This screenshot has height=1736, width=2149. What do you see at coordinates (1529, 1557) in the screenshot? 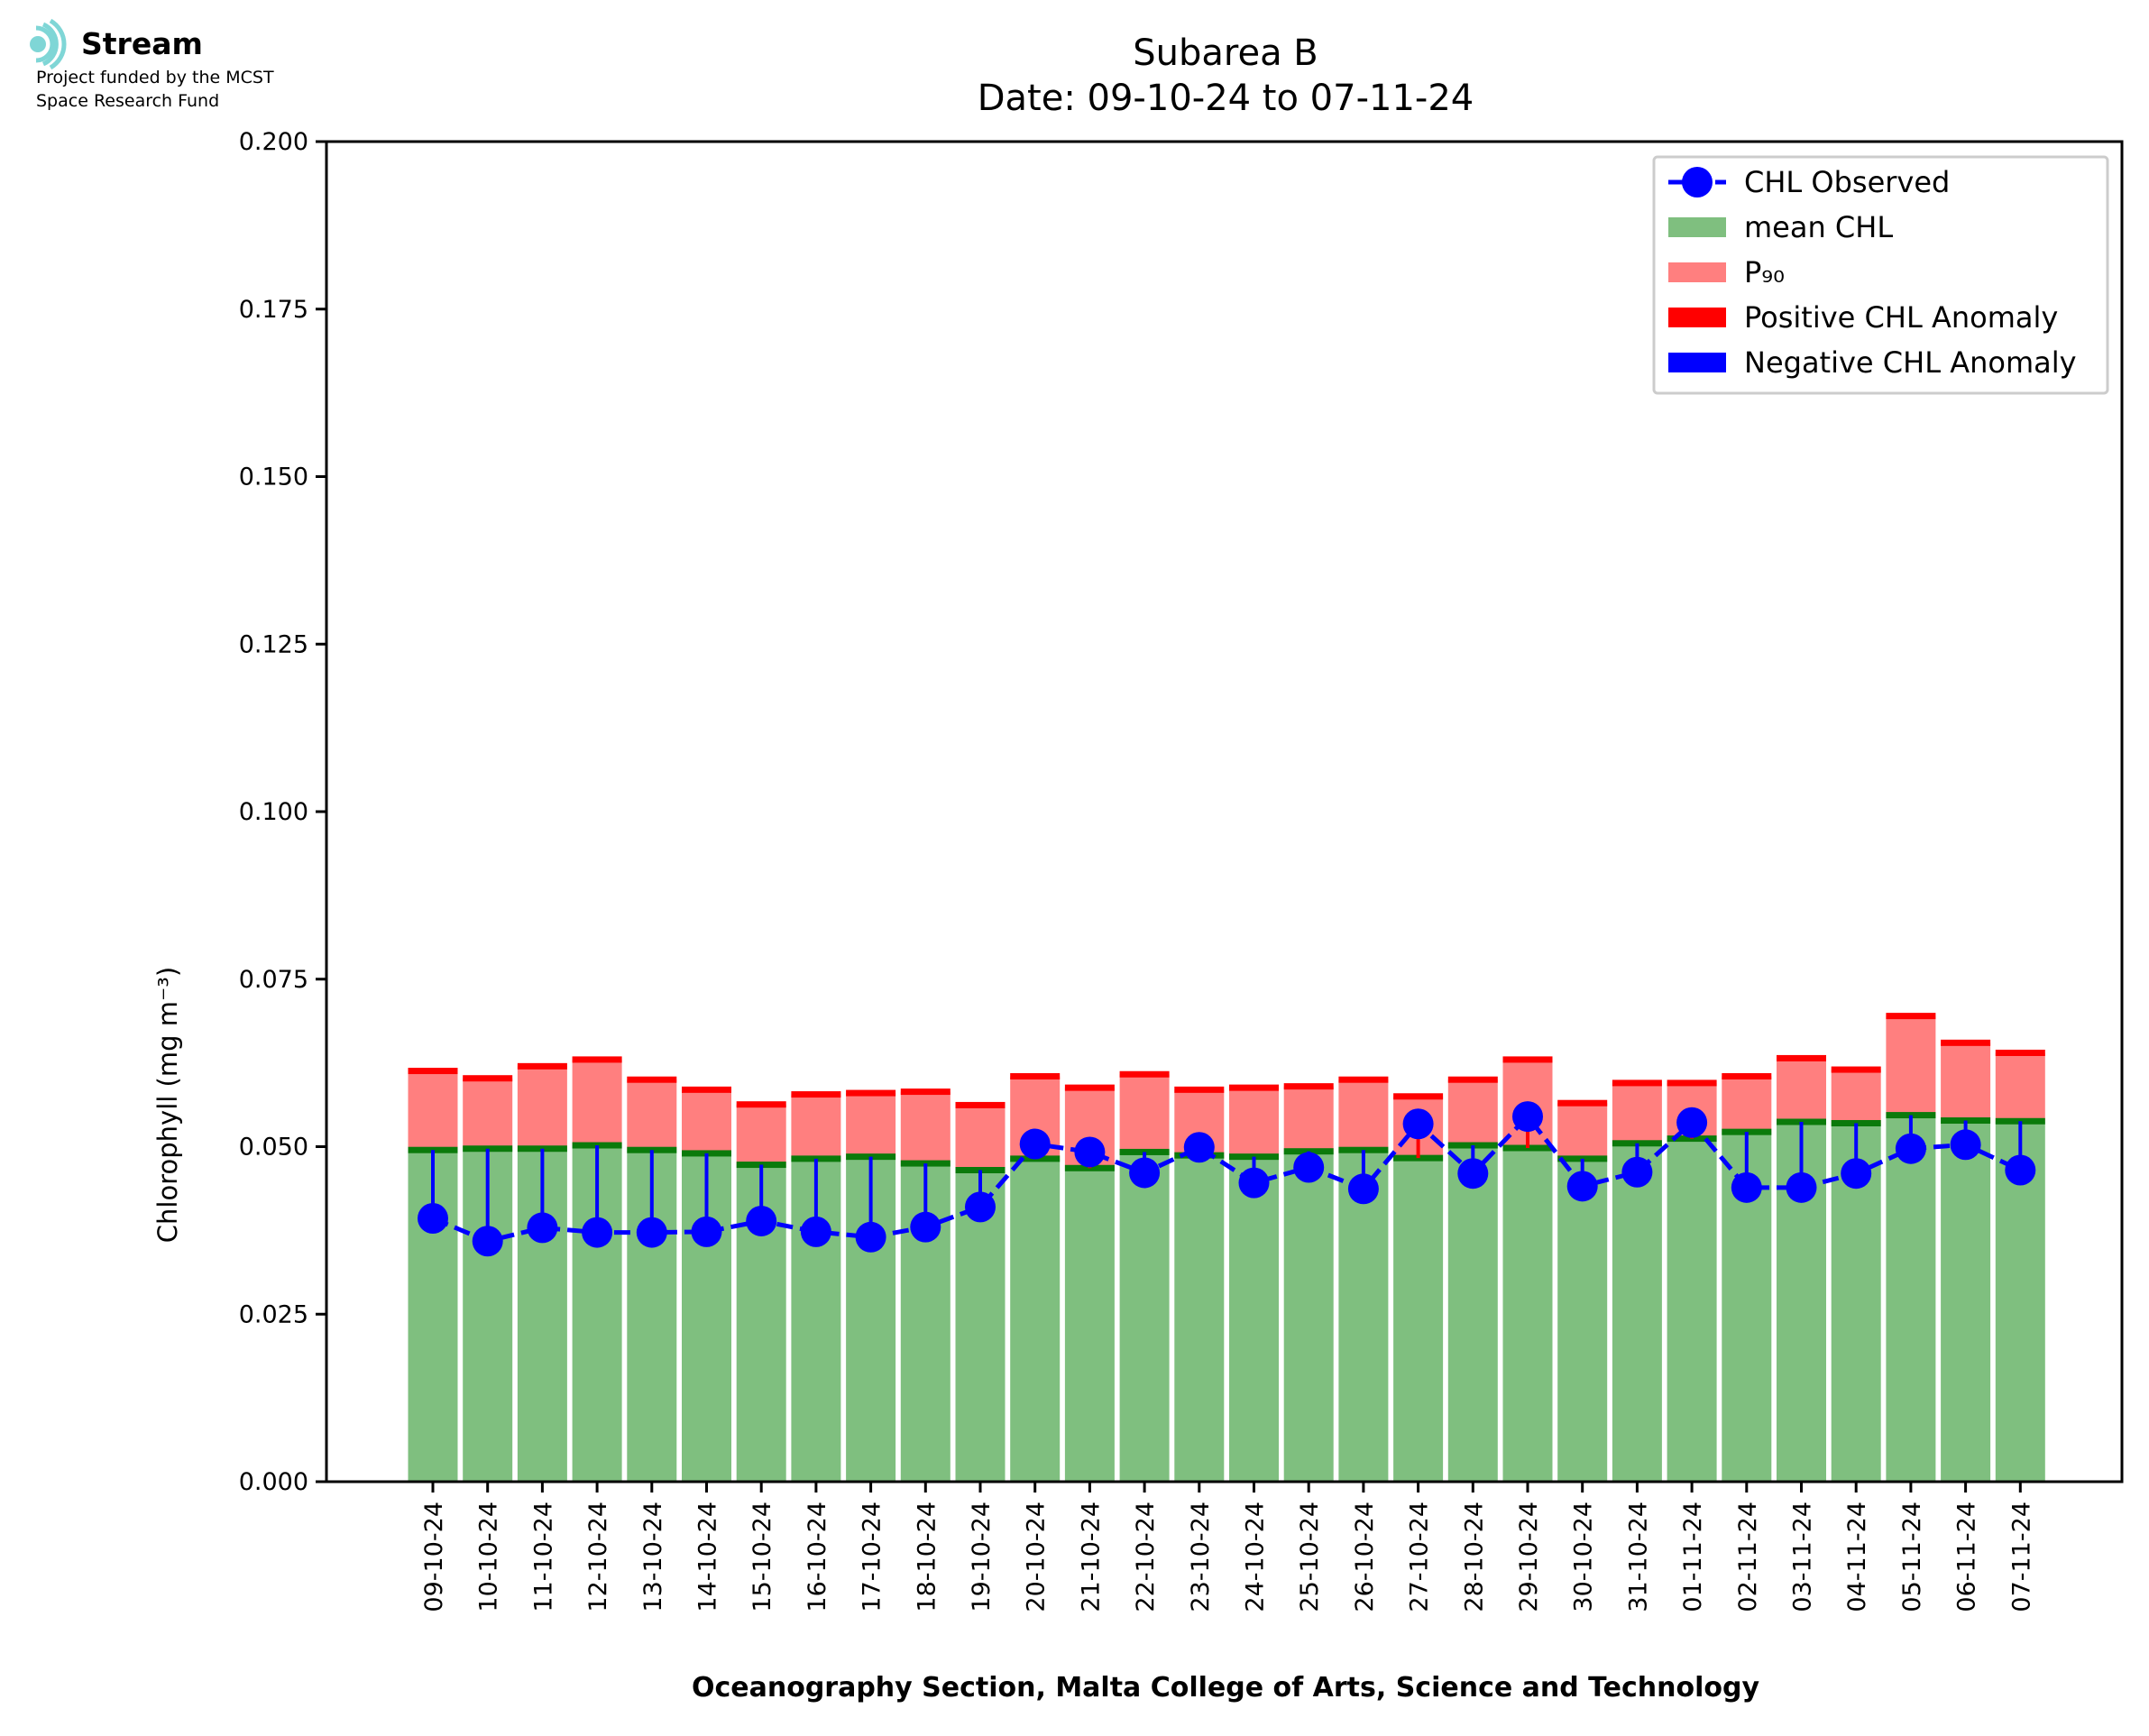
I see `x-tick-label: 29-10-24` at bounding box center [1529, 1557].